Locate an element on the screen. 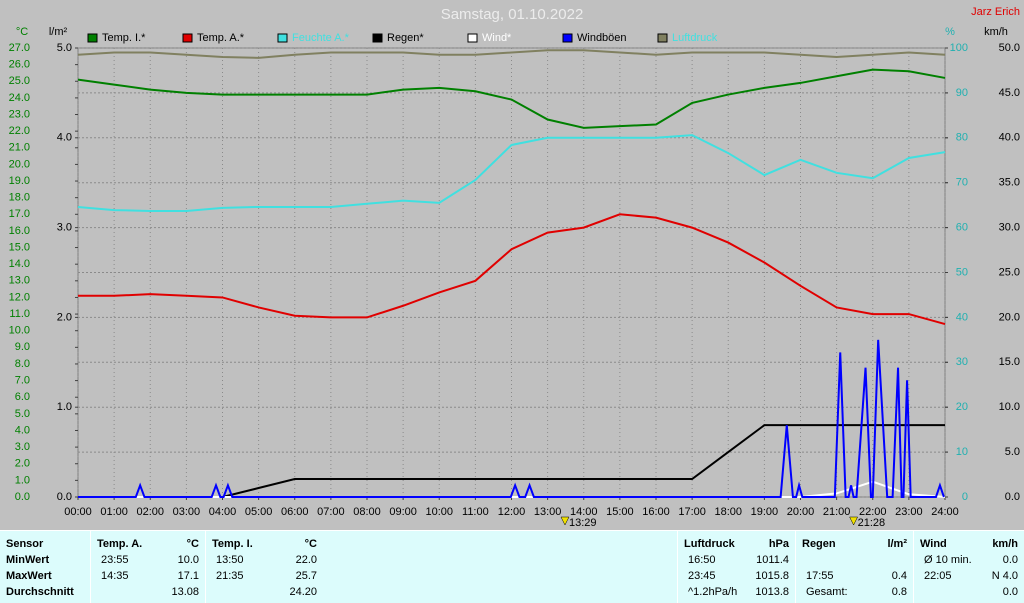  x-tick-label: 21:00 is located at coordinates (837, 512).